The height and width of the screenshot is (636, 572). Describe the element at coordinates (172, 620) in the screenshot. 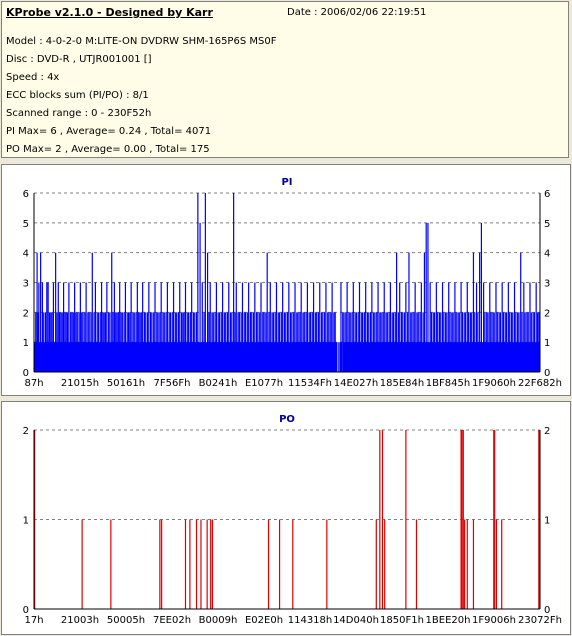

I see `po-x-tick-label: 7EE02h` at that location.